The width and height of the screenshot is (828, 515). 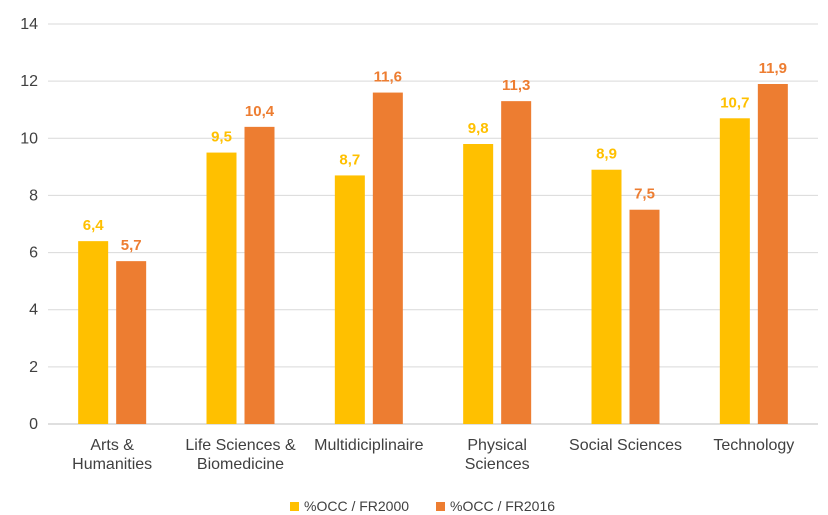 What do you see at coordinates (33, 424) in the screenshot?
I see `y-tick-label: 0` at bounding box center [33, 424].